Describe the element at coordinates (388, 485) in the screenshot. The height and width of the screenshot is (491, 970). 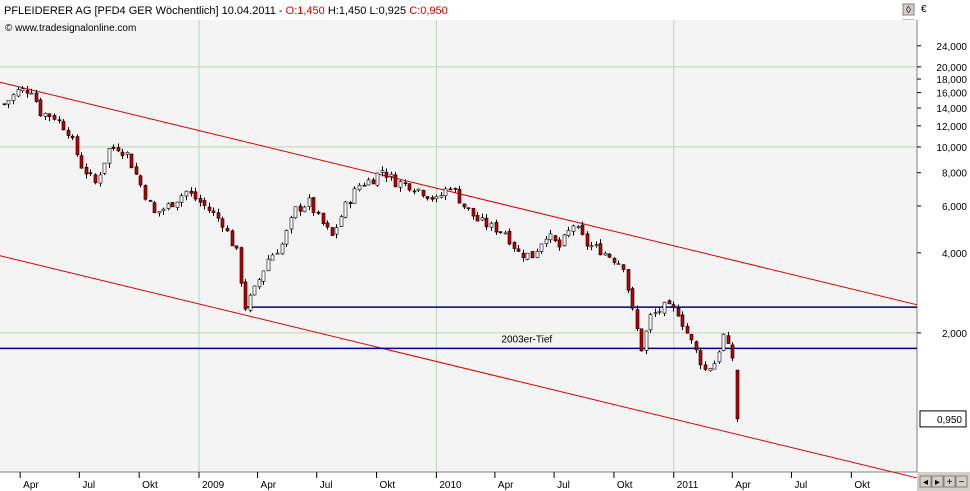
I see `x-tick-label: Okt` at that location.